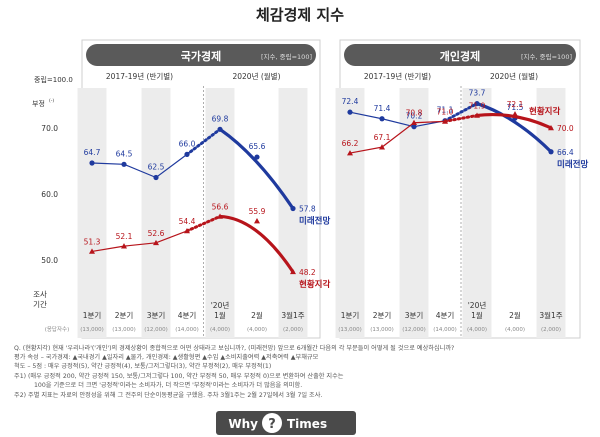  What do you see at coordinates (414, 315) in the screenshot?
I see `x-tick-label: 3분기` at bounding box center [414, 315].